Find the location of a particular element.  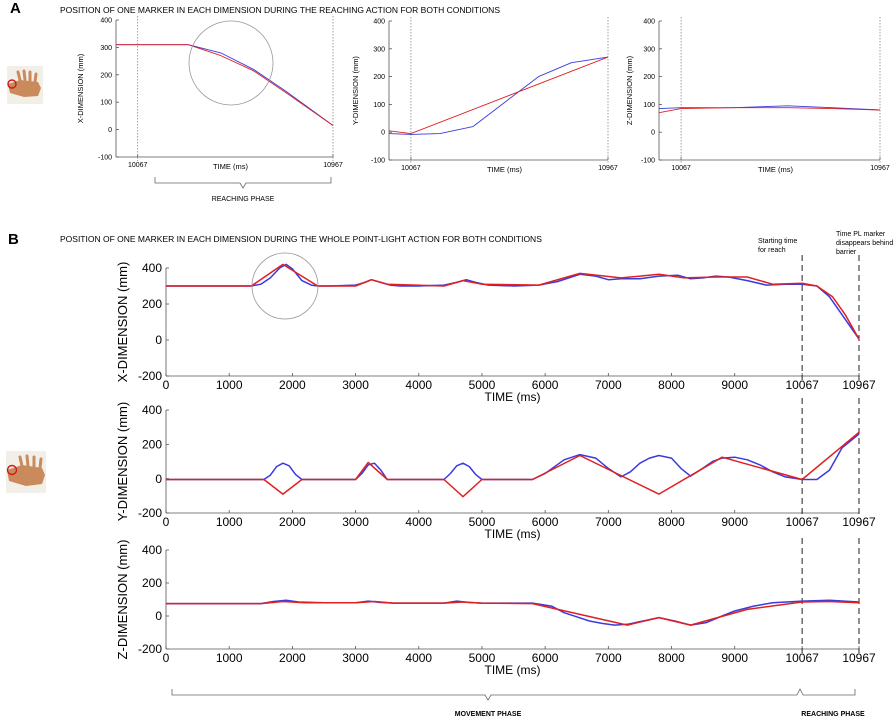

y-axis-label: Y-DIMENSION (mm) is located at coordinates (355, 90).